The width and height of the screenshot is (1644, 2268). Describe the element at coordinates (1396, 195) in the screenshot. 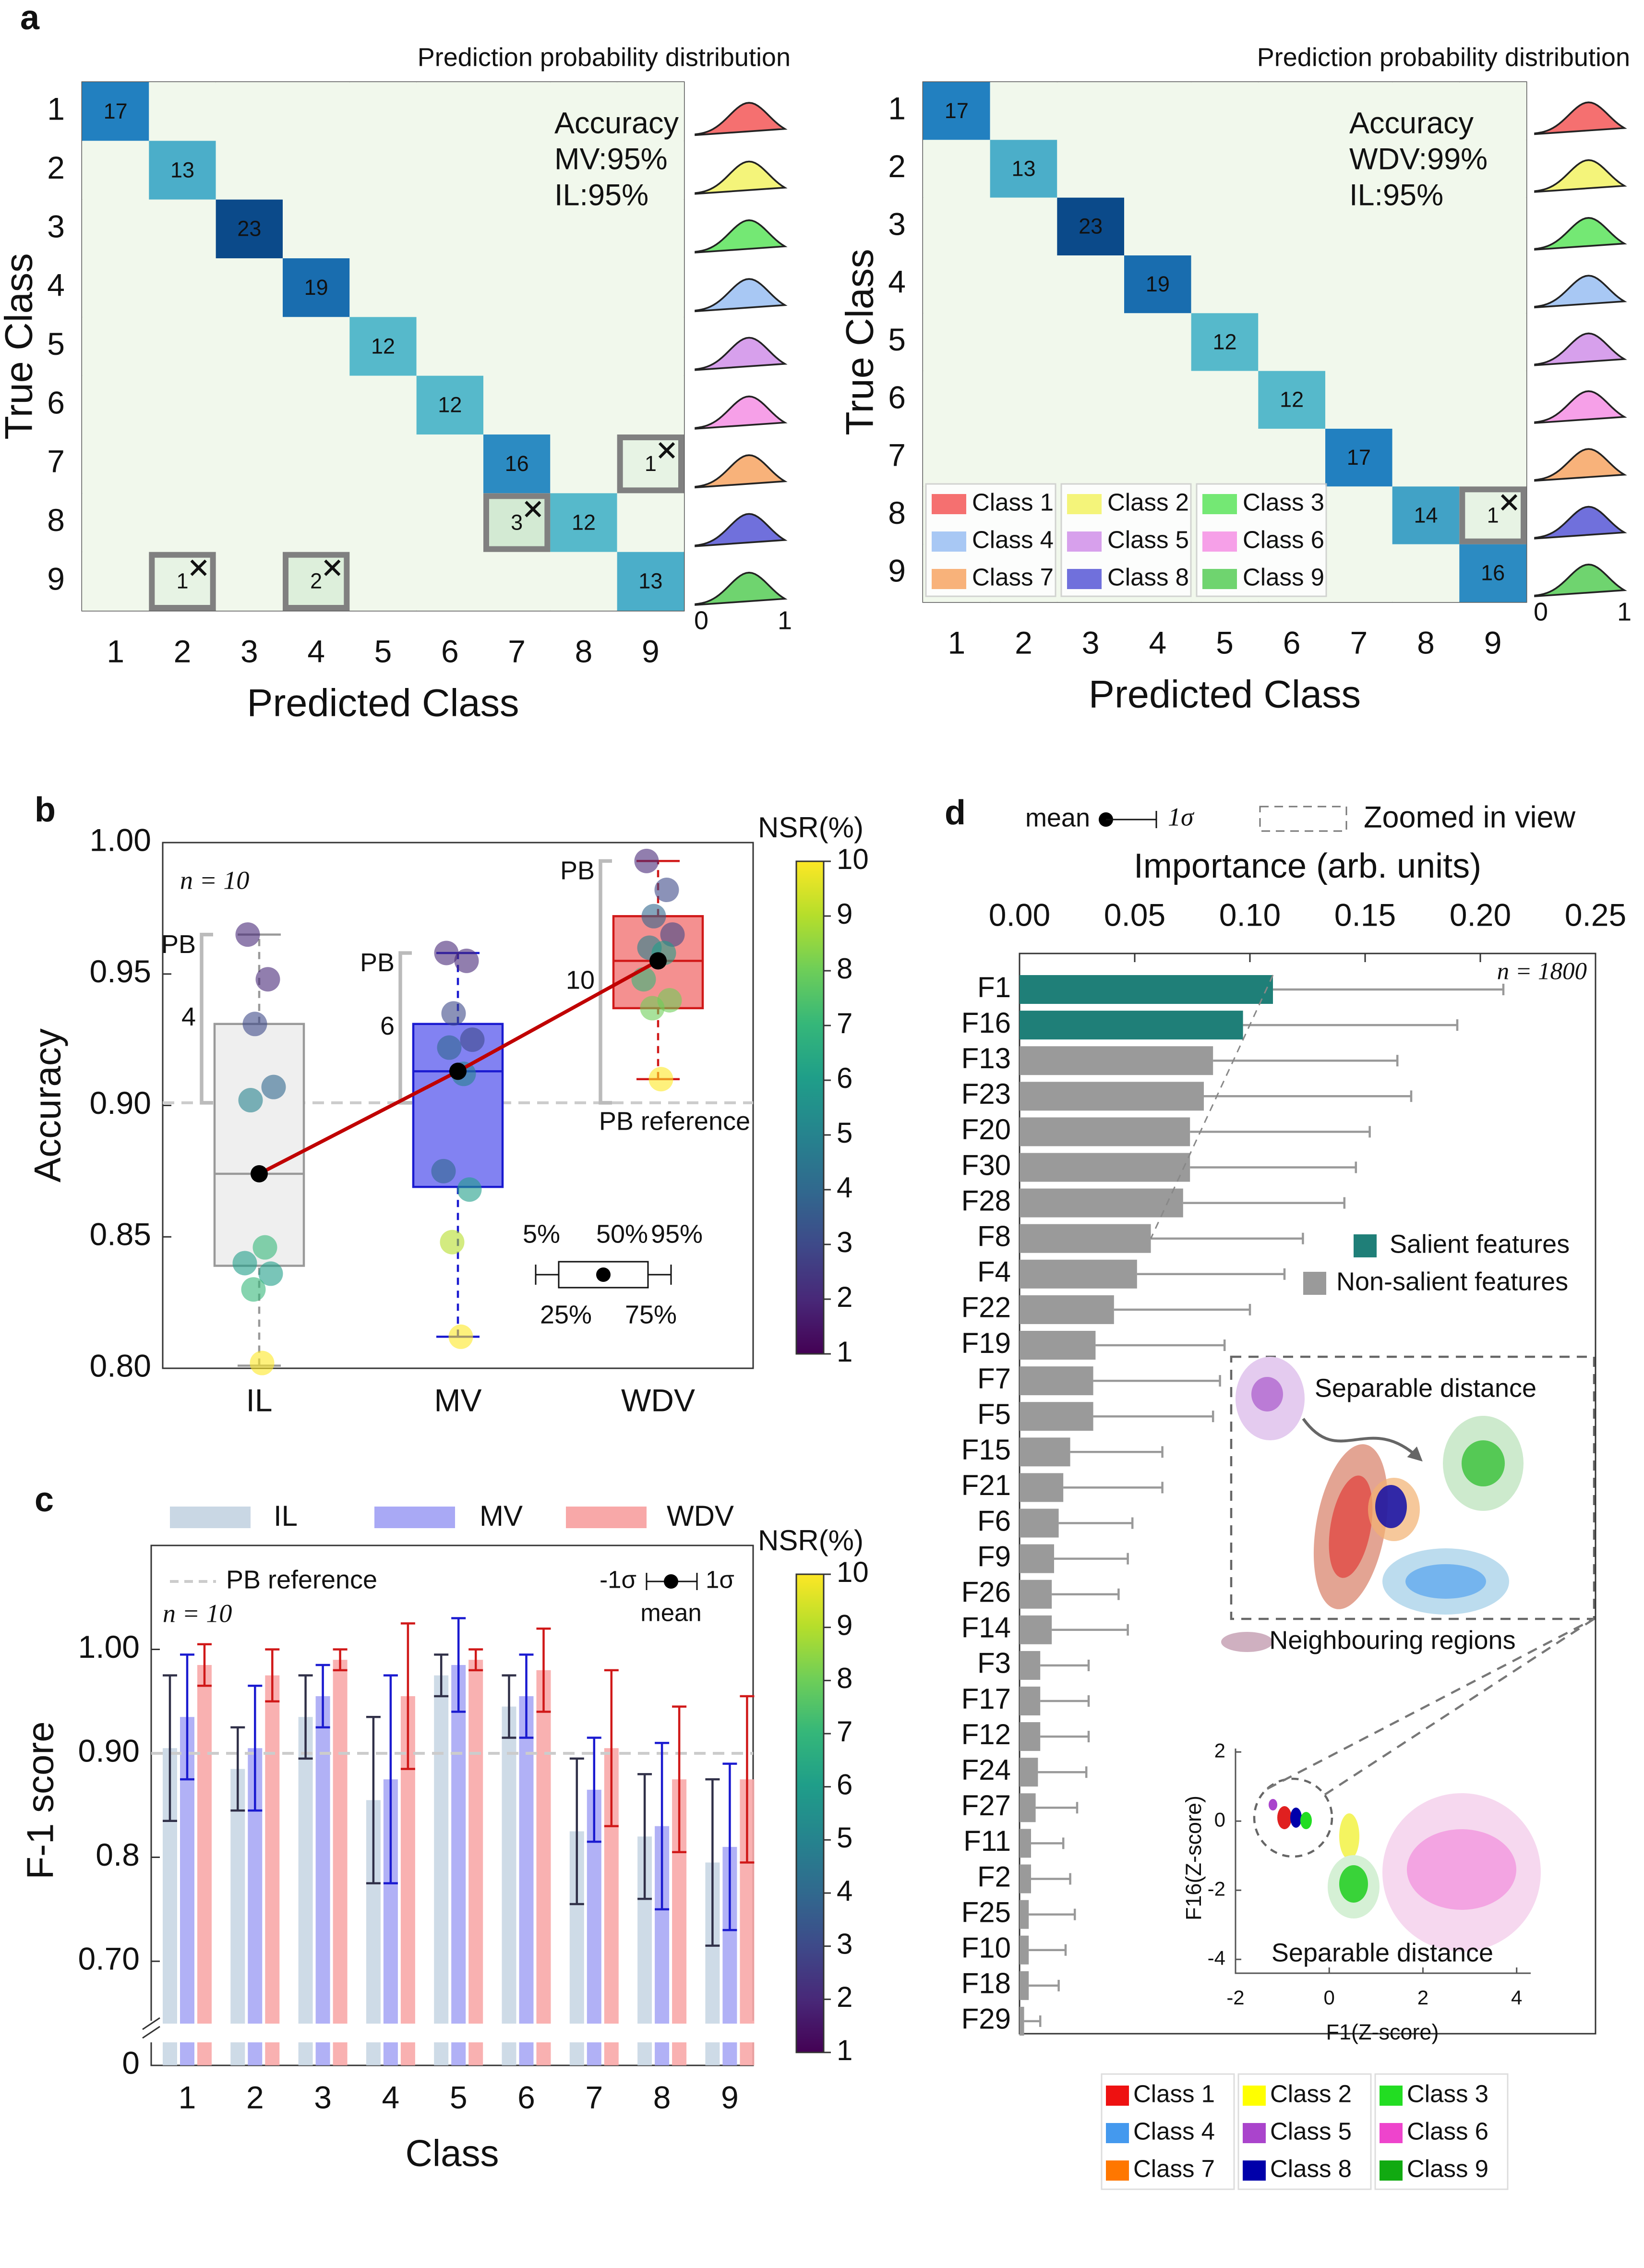

I see `annotation: IL:95%` at that location.